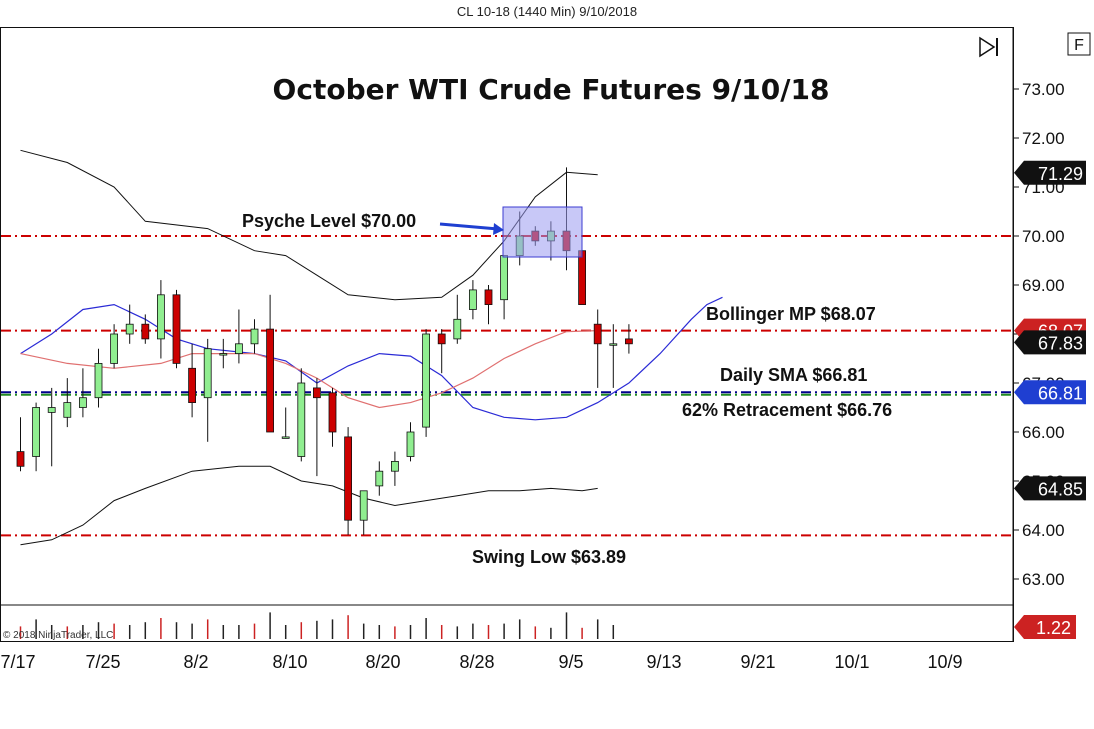 The height and width of the screenshot is (729, 1094). I want to click on price-tag: 71.29, so click(1050, 172).